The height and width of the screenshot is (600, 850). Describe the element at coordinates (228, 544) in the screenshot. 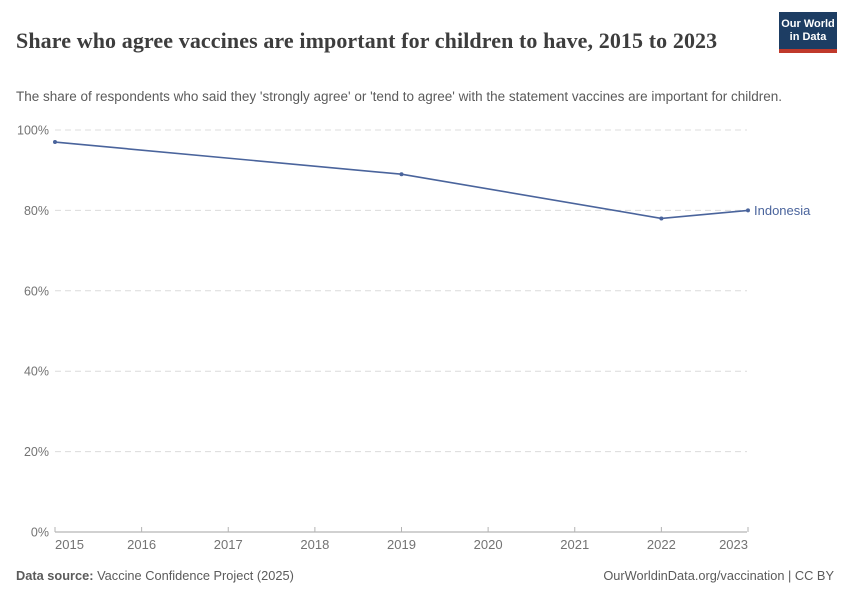

I see `x-tick-label: 2017` at that location.